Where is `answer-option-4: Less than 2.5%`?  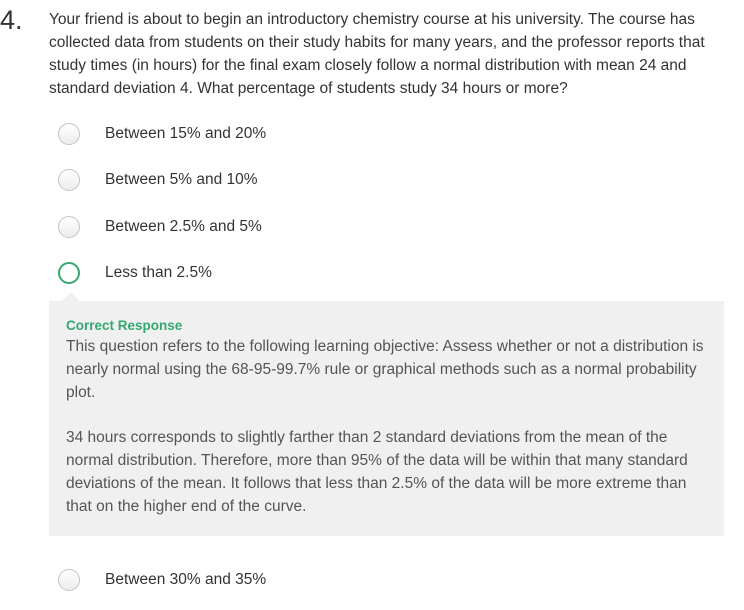 answer-option-4: Less than 2.5% is located at coordinates (135, 273).